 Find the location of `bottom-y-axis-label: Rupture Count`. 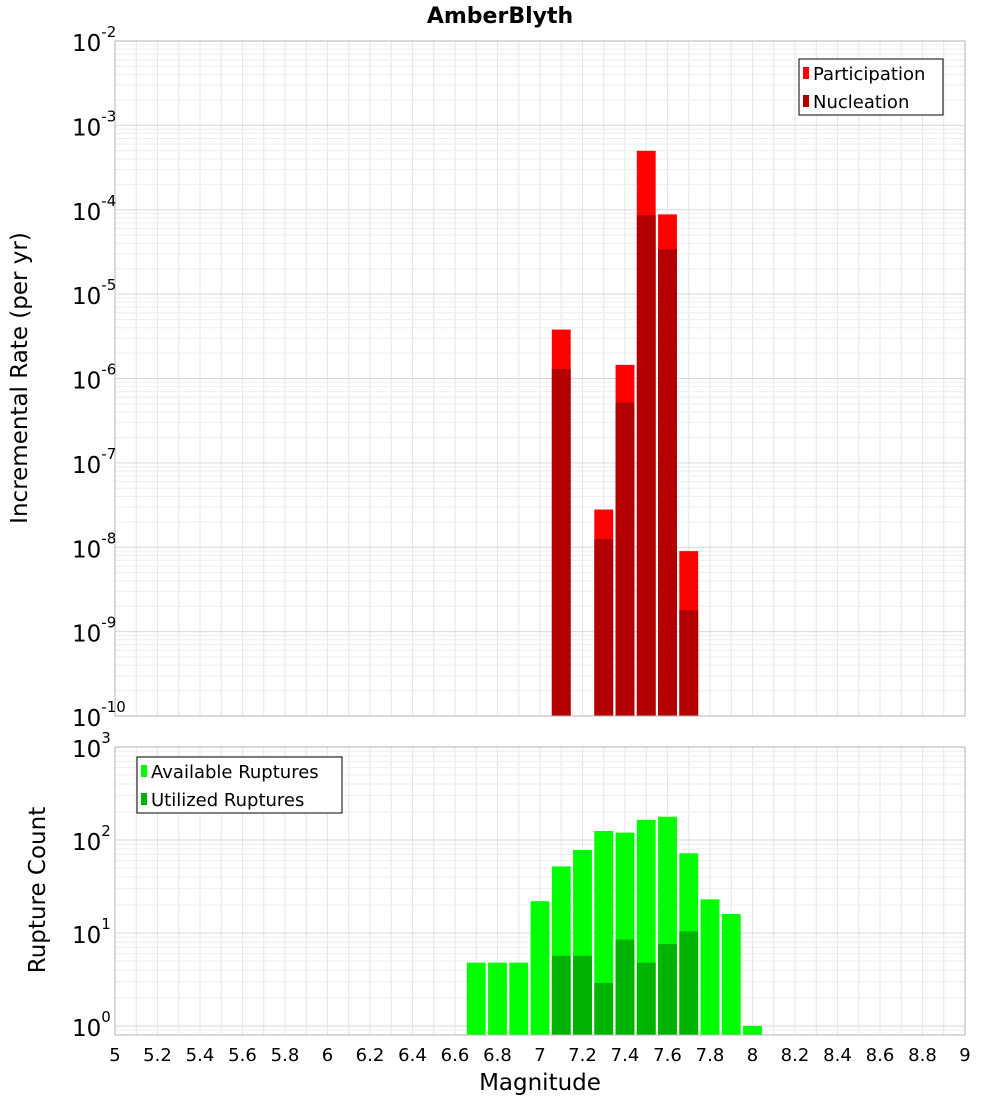

bottom-y-axis-label: Rupture Count is located at coordinates (38, 890).